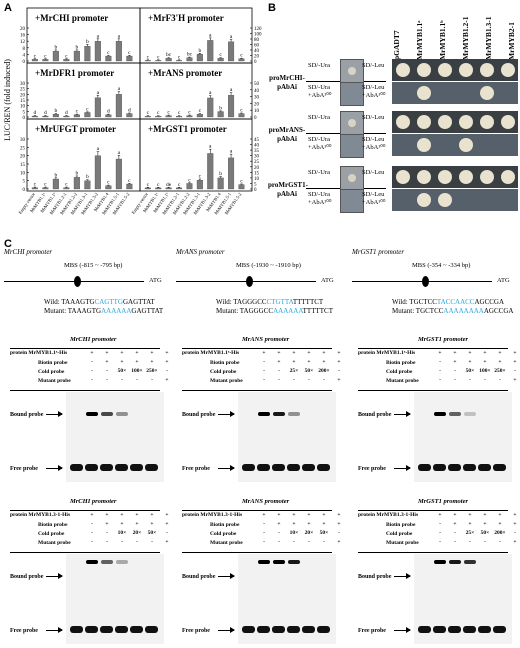 The width and height of the screenshot is (520, 648). I want to click on chart-title: +MrUFGT promoter, so click(75, 129).